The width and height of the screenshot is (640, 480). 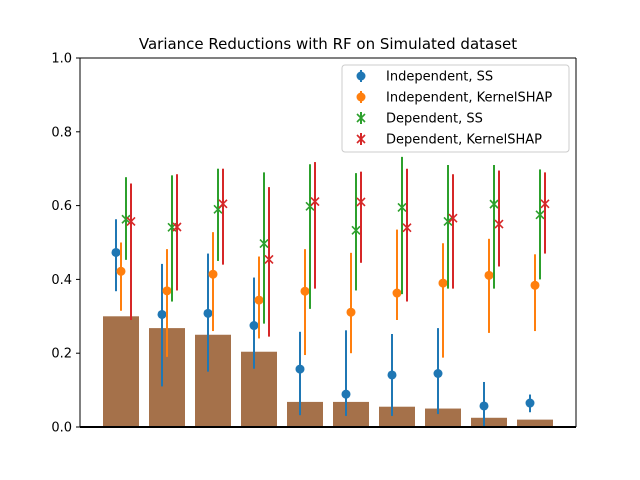 What do you see at coordinates (434, 119) in the screenshot?
I see `legend-label: Dependent, SS` at bounding box center [434, 119].